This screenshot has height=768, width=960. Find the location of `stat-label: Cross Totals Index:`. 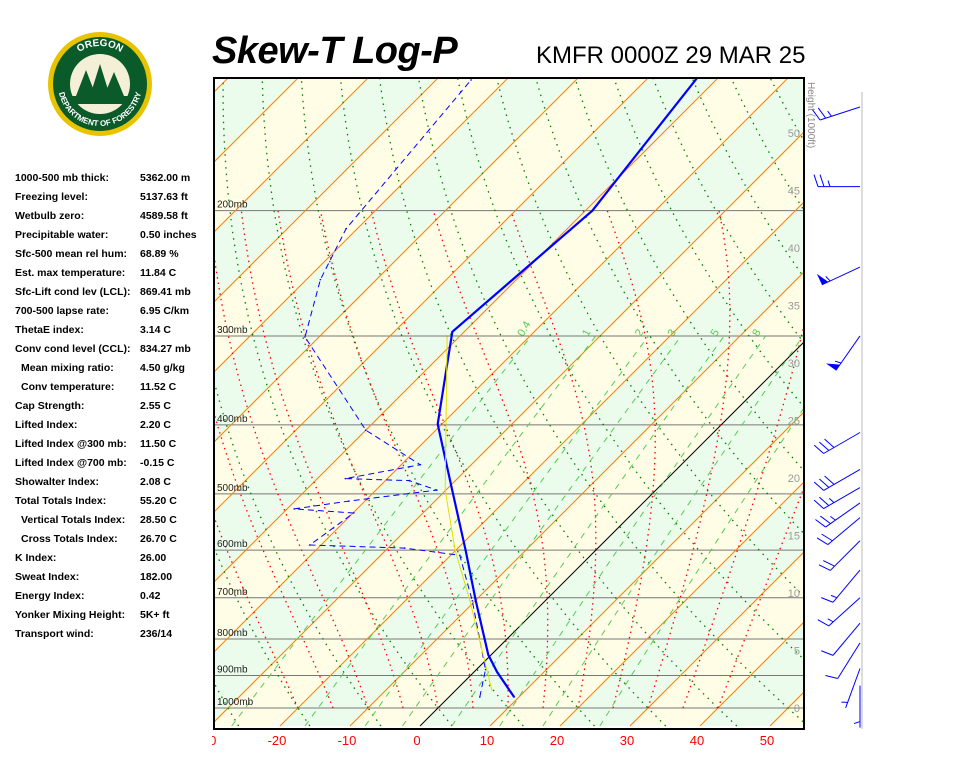

stat-label: Cross Totals Index: is located at coordinates (69, 538).